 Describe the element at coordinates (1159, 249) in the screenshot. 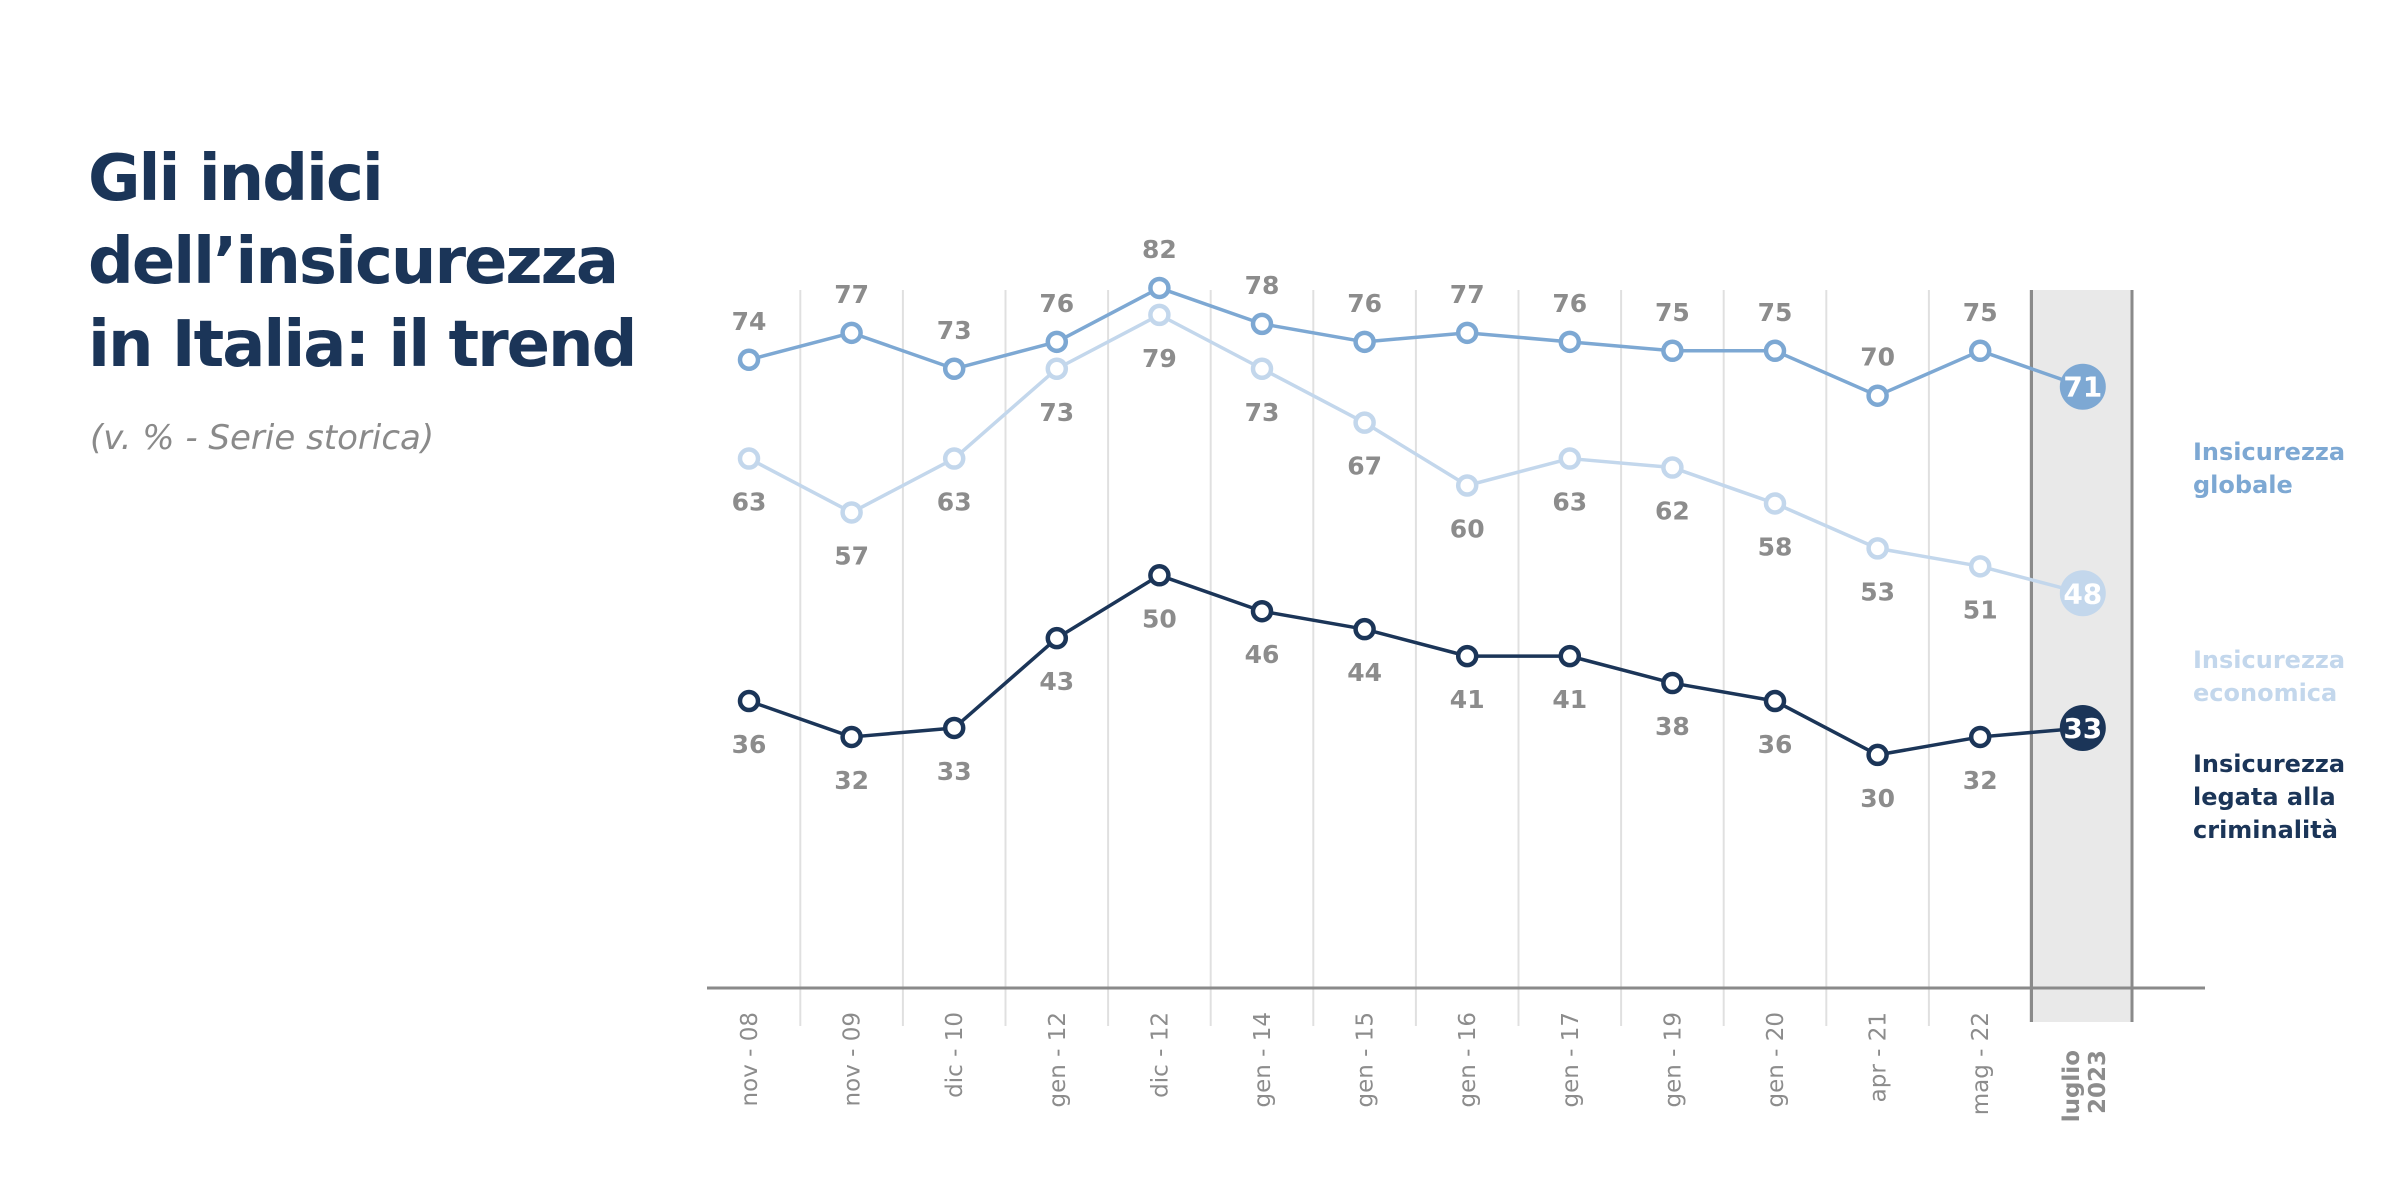

I see `data-label: 82` at that location.